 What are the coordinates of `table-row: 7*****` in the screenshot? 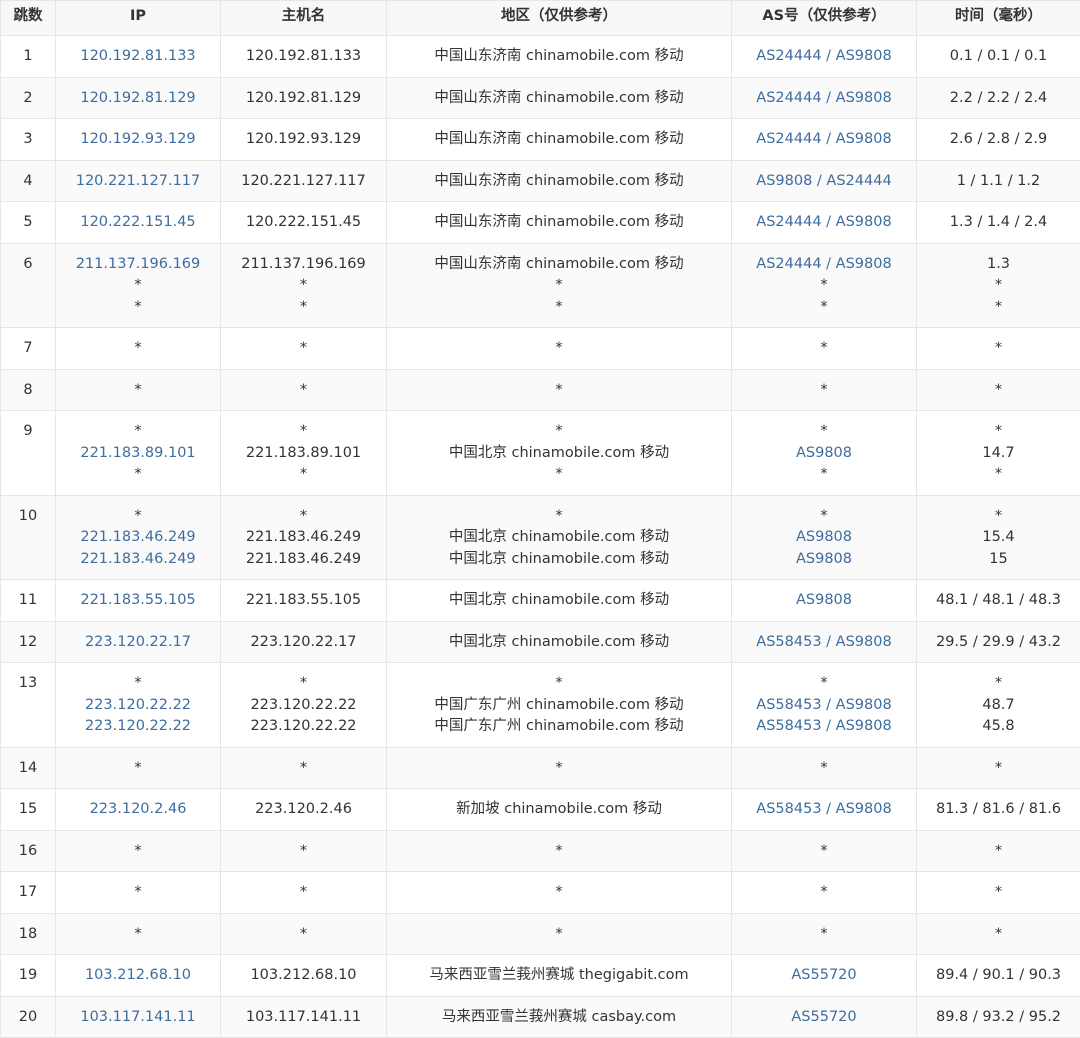 It's located at (540, 349).